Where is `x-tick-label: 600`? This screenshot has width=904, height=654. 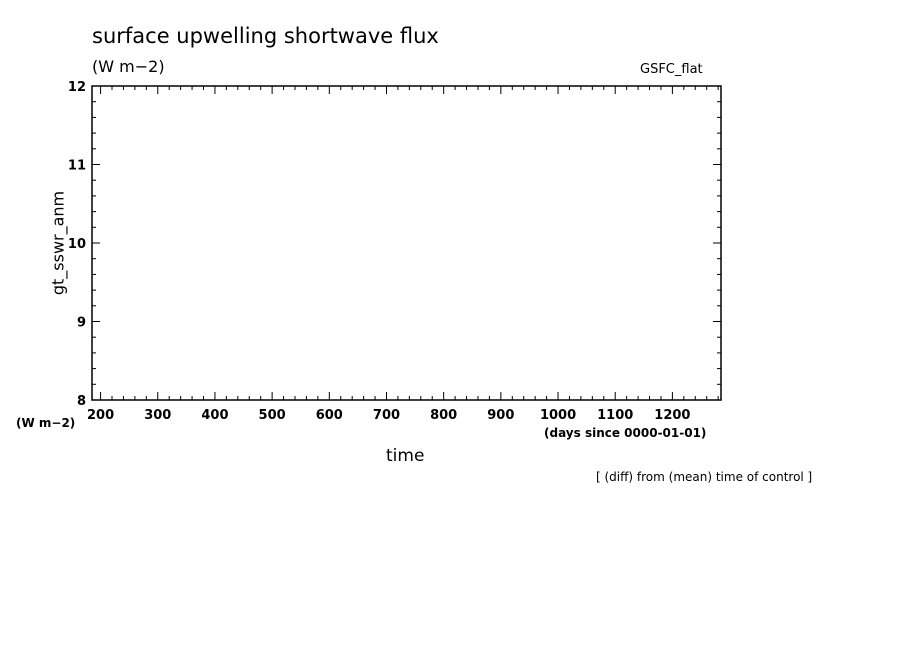
x-tick-label: 600 is located at coordinates (329, 415).